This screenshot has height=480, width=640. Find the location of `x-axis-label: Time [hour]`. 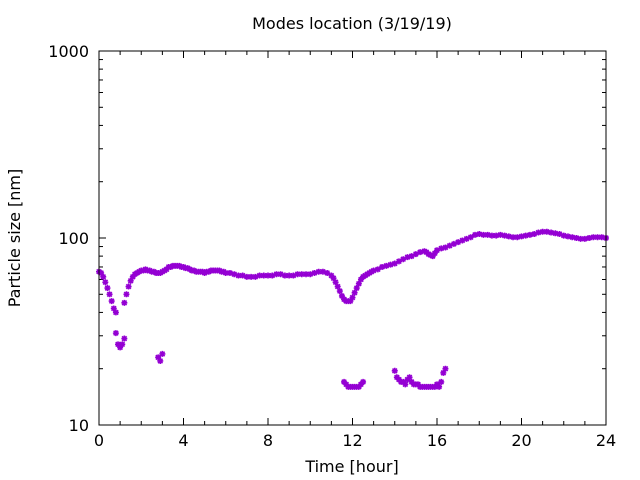

x-axis-label: Time [hour] is located at coordinates (351, 466).